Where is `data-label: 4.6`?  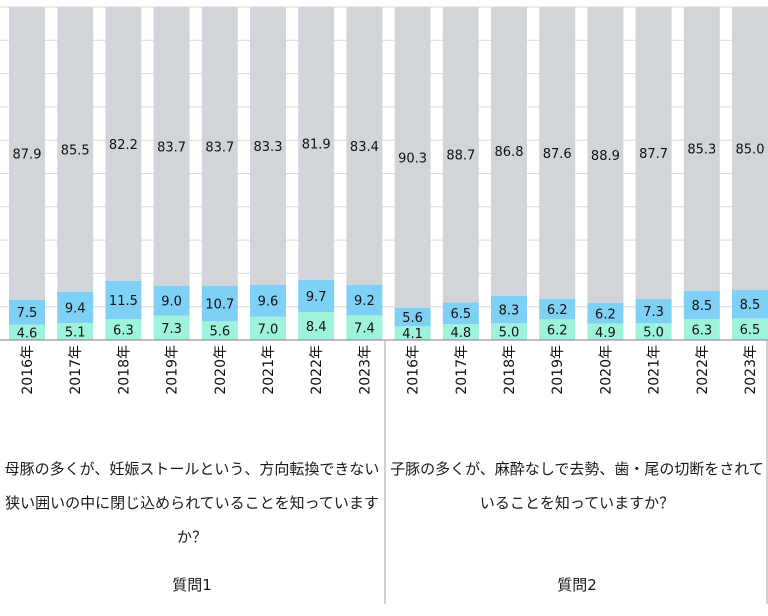 data-label: 4.6 is located at coordinates (27, 333).